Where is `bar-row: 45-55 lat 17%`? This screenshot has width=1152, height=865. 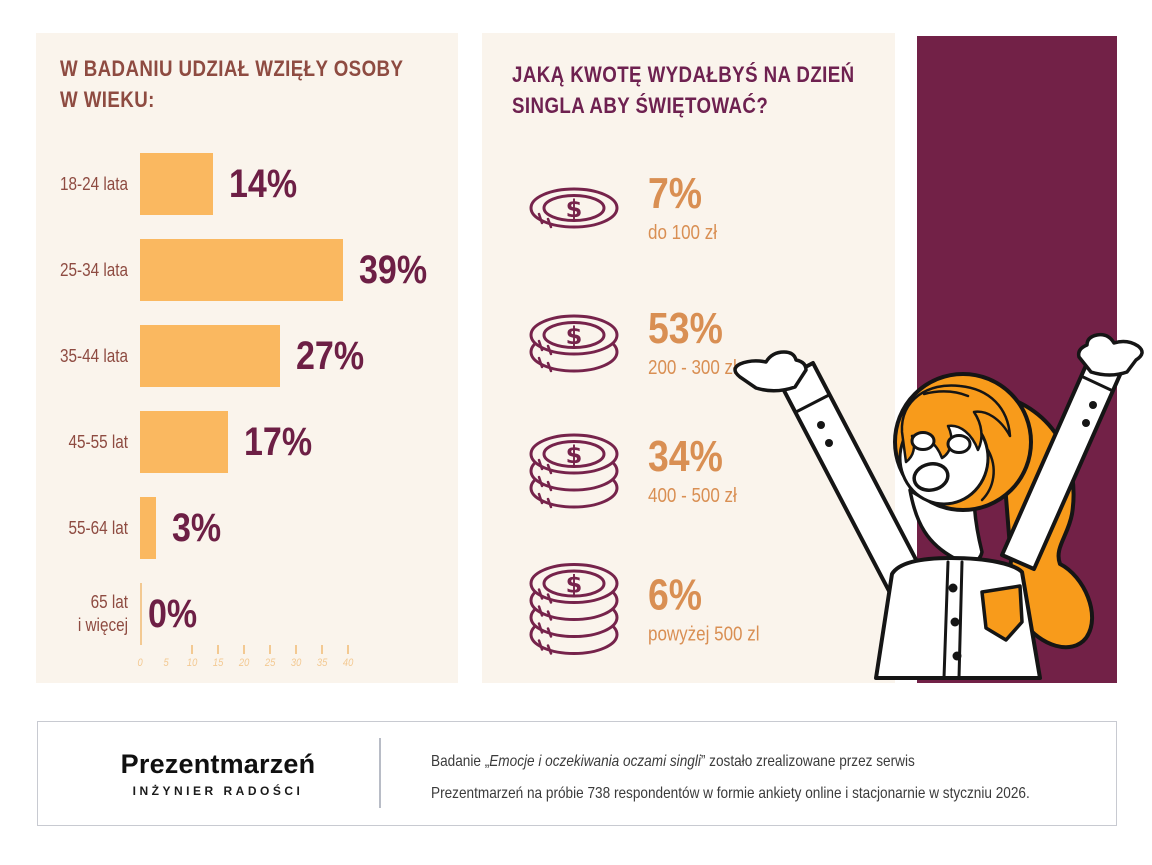
bar-row: 45-55 lat 17% is located at coordinates (247, 442).